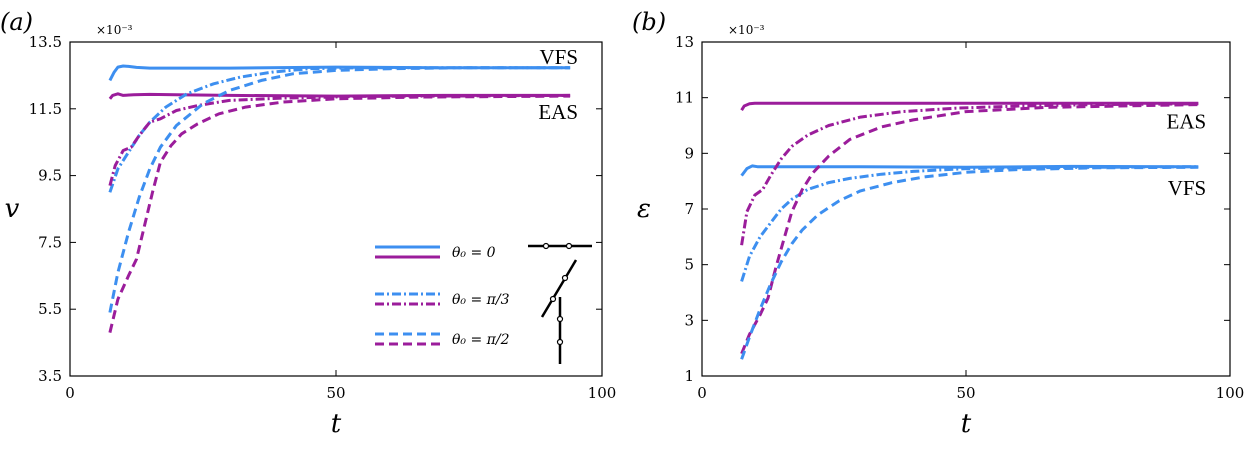 This screenshot has height=453, width=1251. I want to click on chart-a-x-tick-label: 50, so click(335, 393).